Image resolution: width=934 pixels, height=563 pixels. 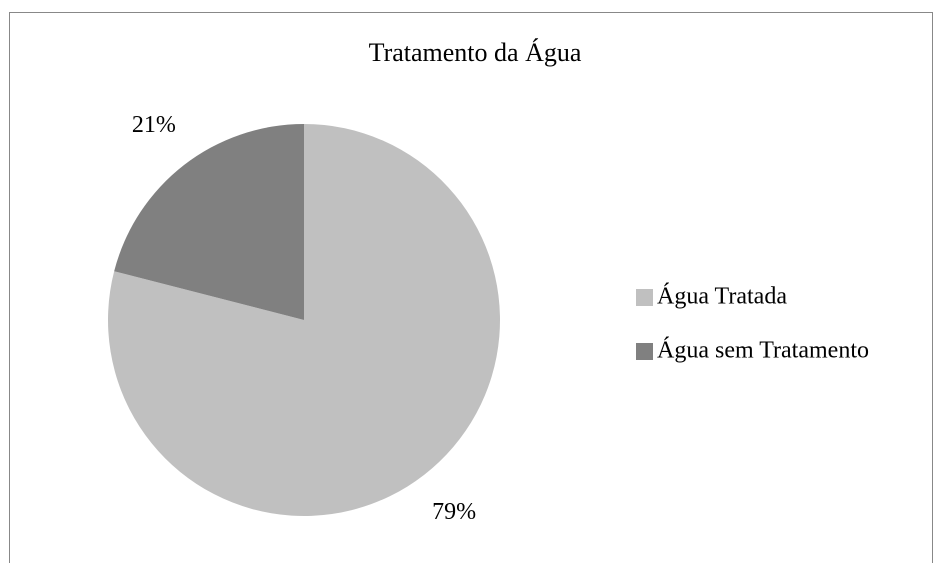 What do you see at coordinates (154, 125) in the screenshot?
I see `data-label: 21%` at bounding box center [154, 125].